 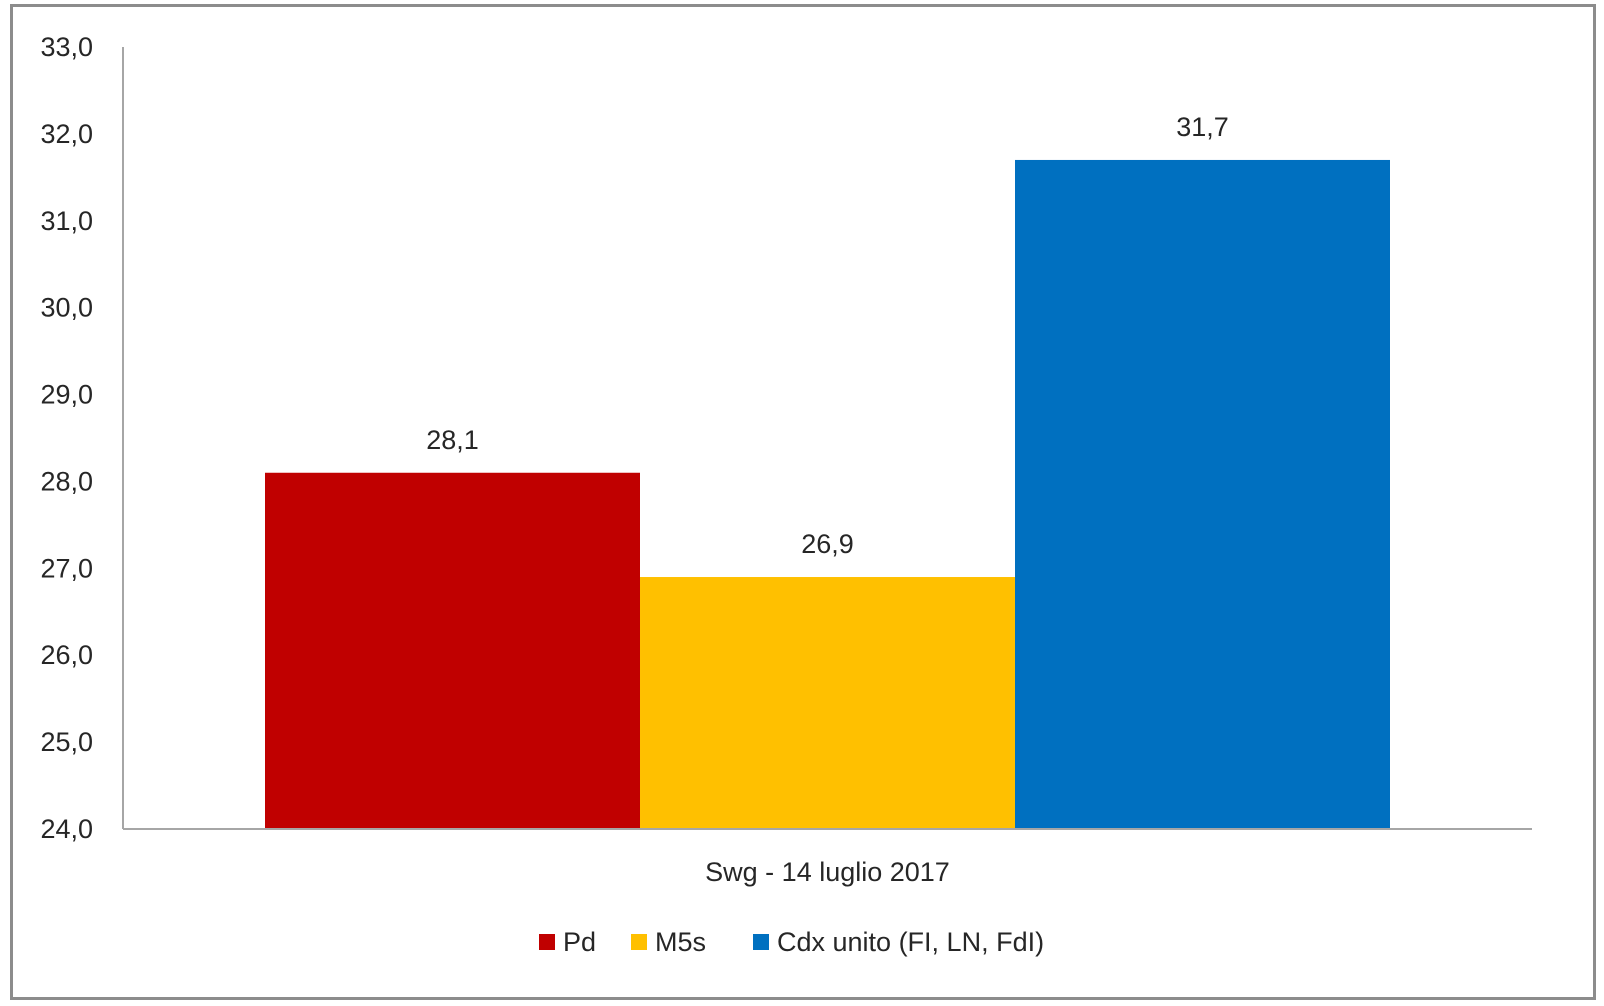 What do you see at coordinates (66, 481) in the screenshot?
I see `y-tick-label: 28,0` at bounding box center [66, 481].